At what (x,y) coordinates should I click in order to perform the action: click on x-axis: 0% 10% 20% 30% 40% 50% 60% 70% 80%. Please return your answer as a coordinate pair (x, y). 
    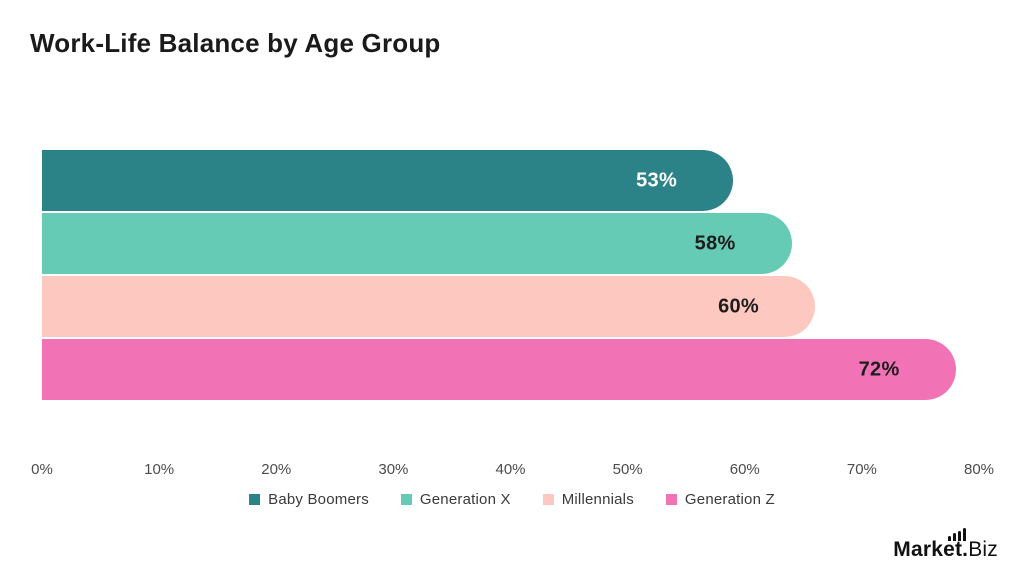
    Looking at the image, I should click on (512, 471).